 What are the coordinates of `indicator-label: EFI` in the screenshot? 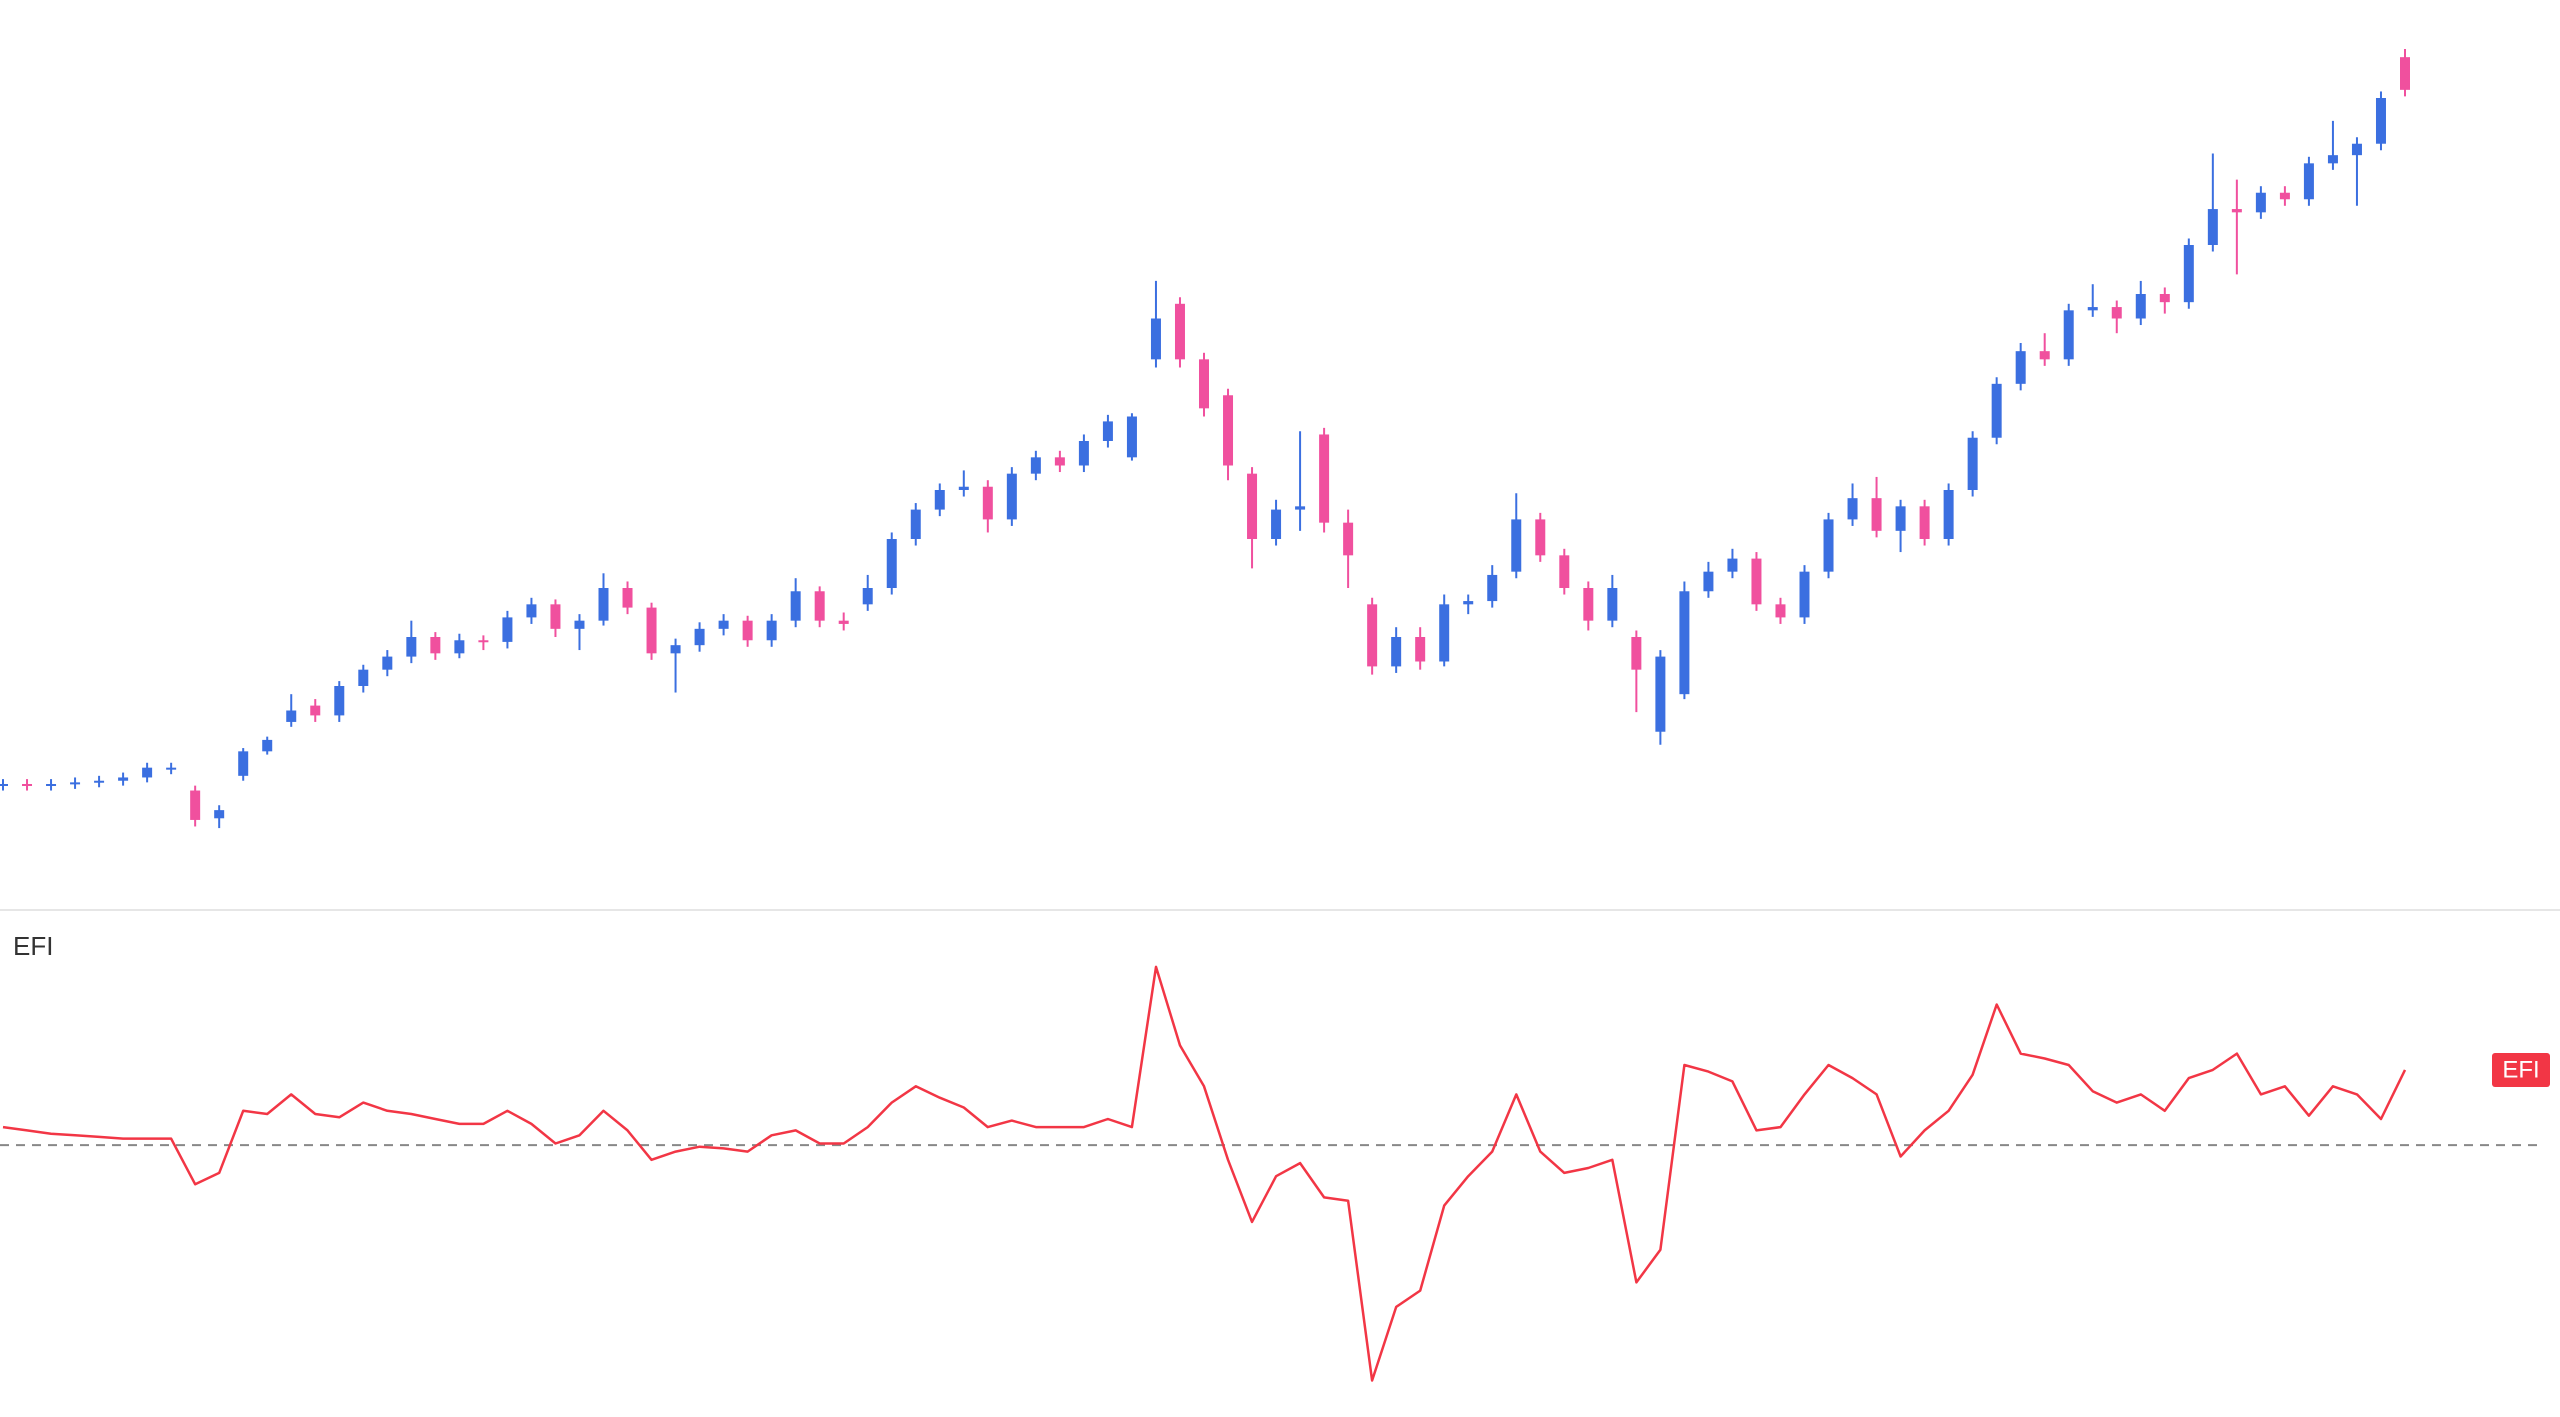 It's located at (33, 946).